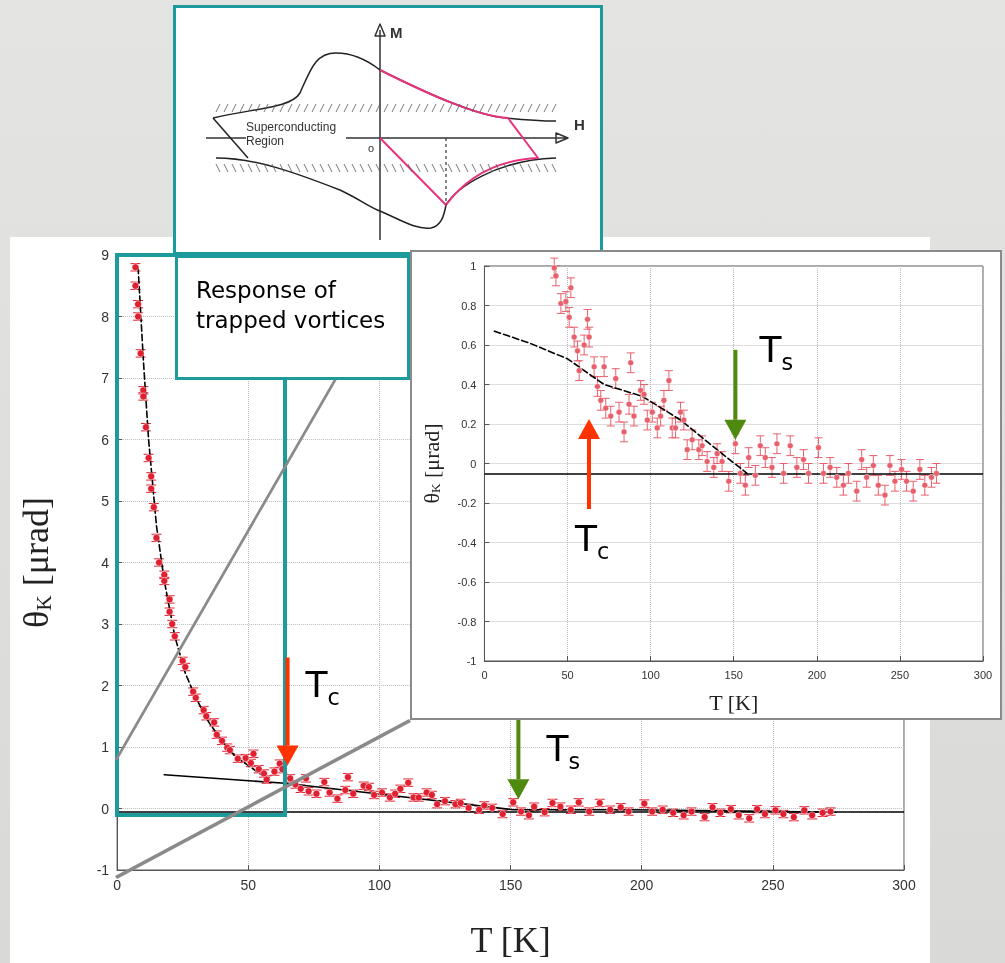 The width and height of the screenshot is (1005, 963). Describe the element at coordinates (469, 305) in the screenshot. I see `y-tick-label: 0.8` at that location.